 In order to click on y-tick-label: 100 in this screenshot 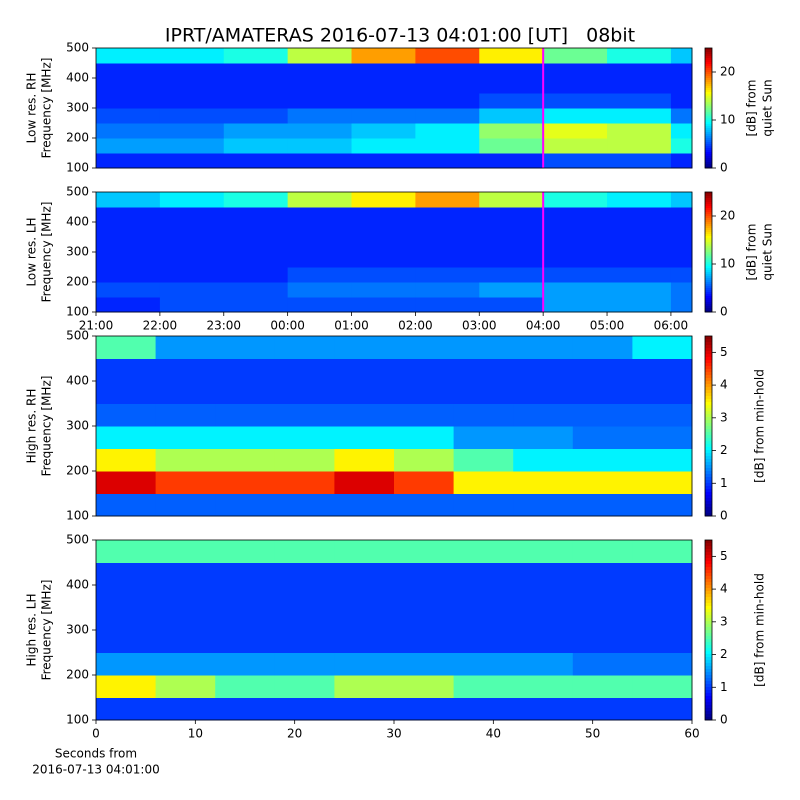, I will do `click(77, 720)`.